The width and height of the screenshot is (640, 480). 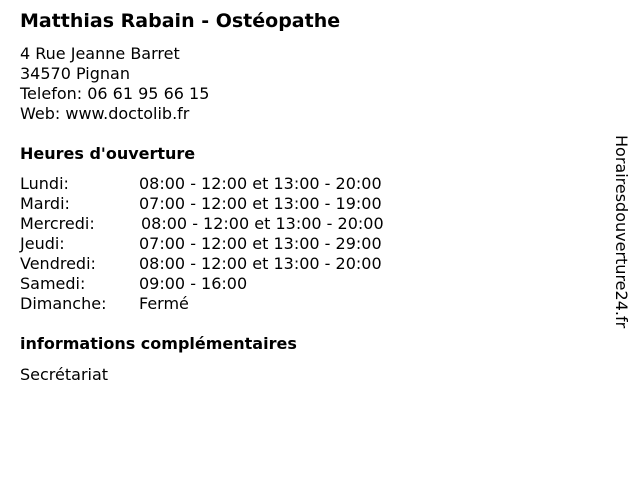 I want to click on day: Vendredi:, so click(x=58, y=263).